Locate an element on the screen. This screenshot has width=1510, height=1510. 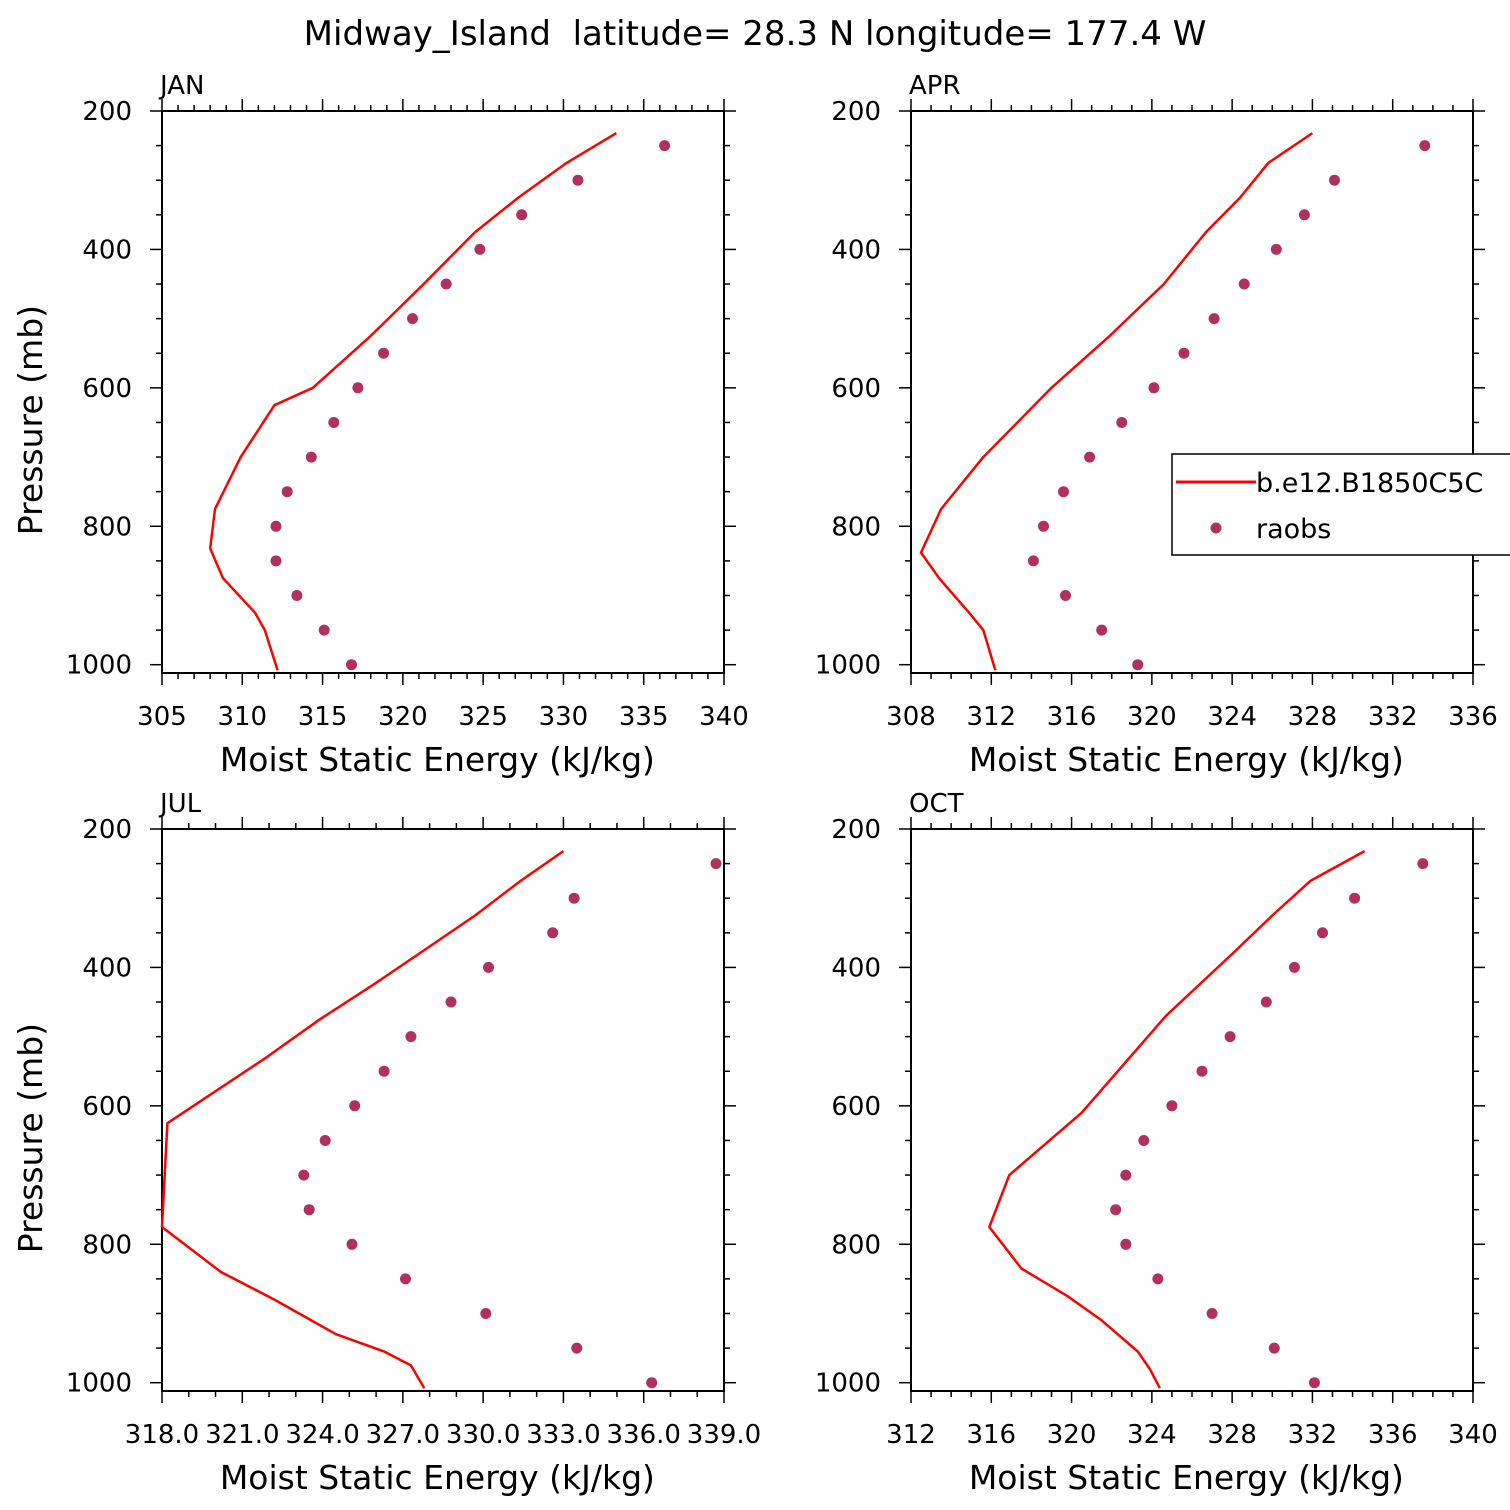
x-tick-label: 310 is located at coordinates (242, 717).